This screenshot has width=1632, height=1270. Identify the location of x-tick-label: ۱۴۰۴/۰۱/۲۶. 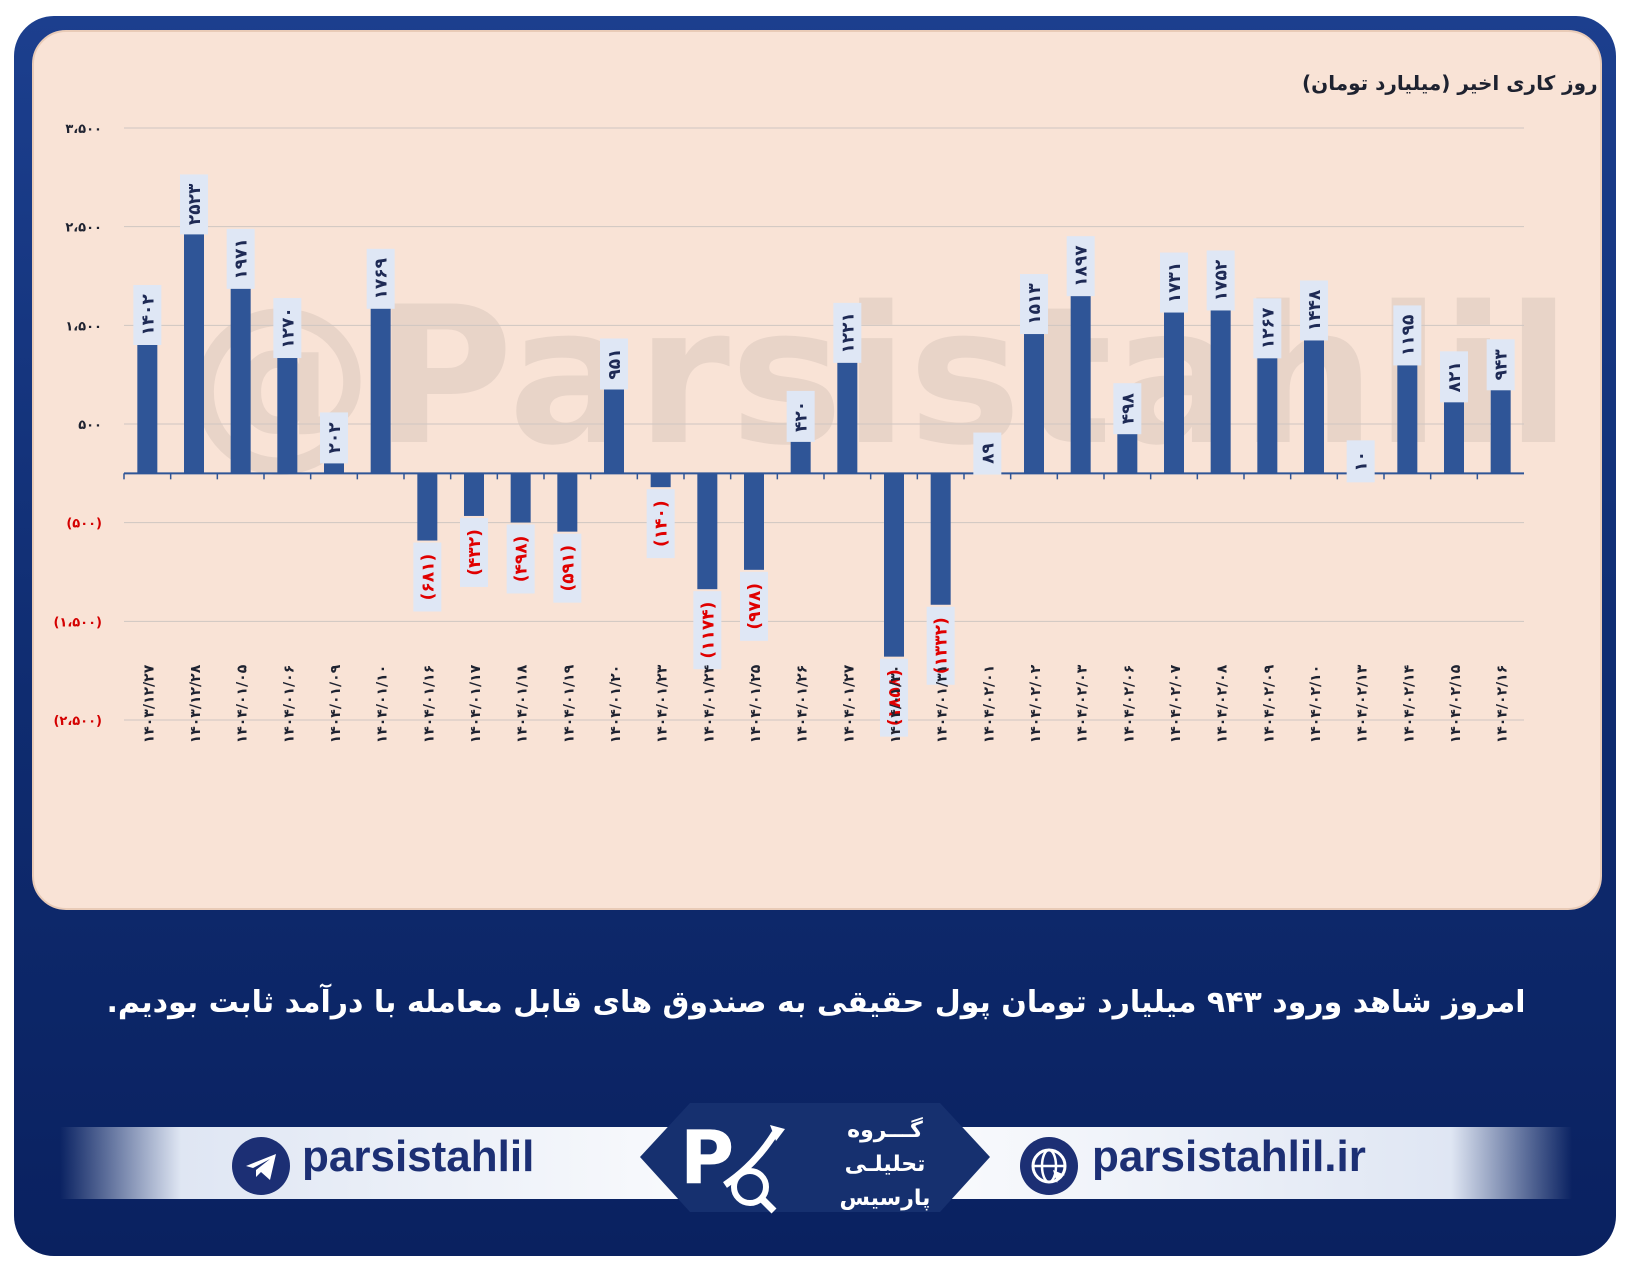
(803, 704).